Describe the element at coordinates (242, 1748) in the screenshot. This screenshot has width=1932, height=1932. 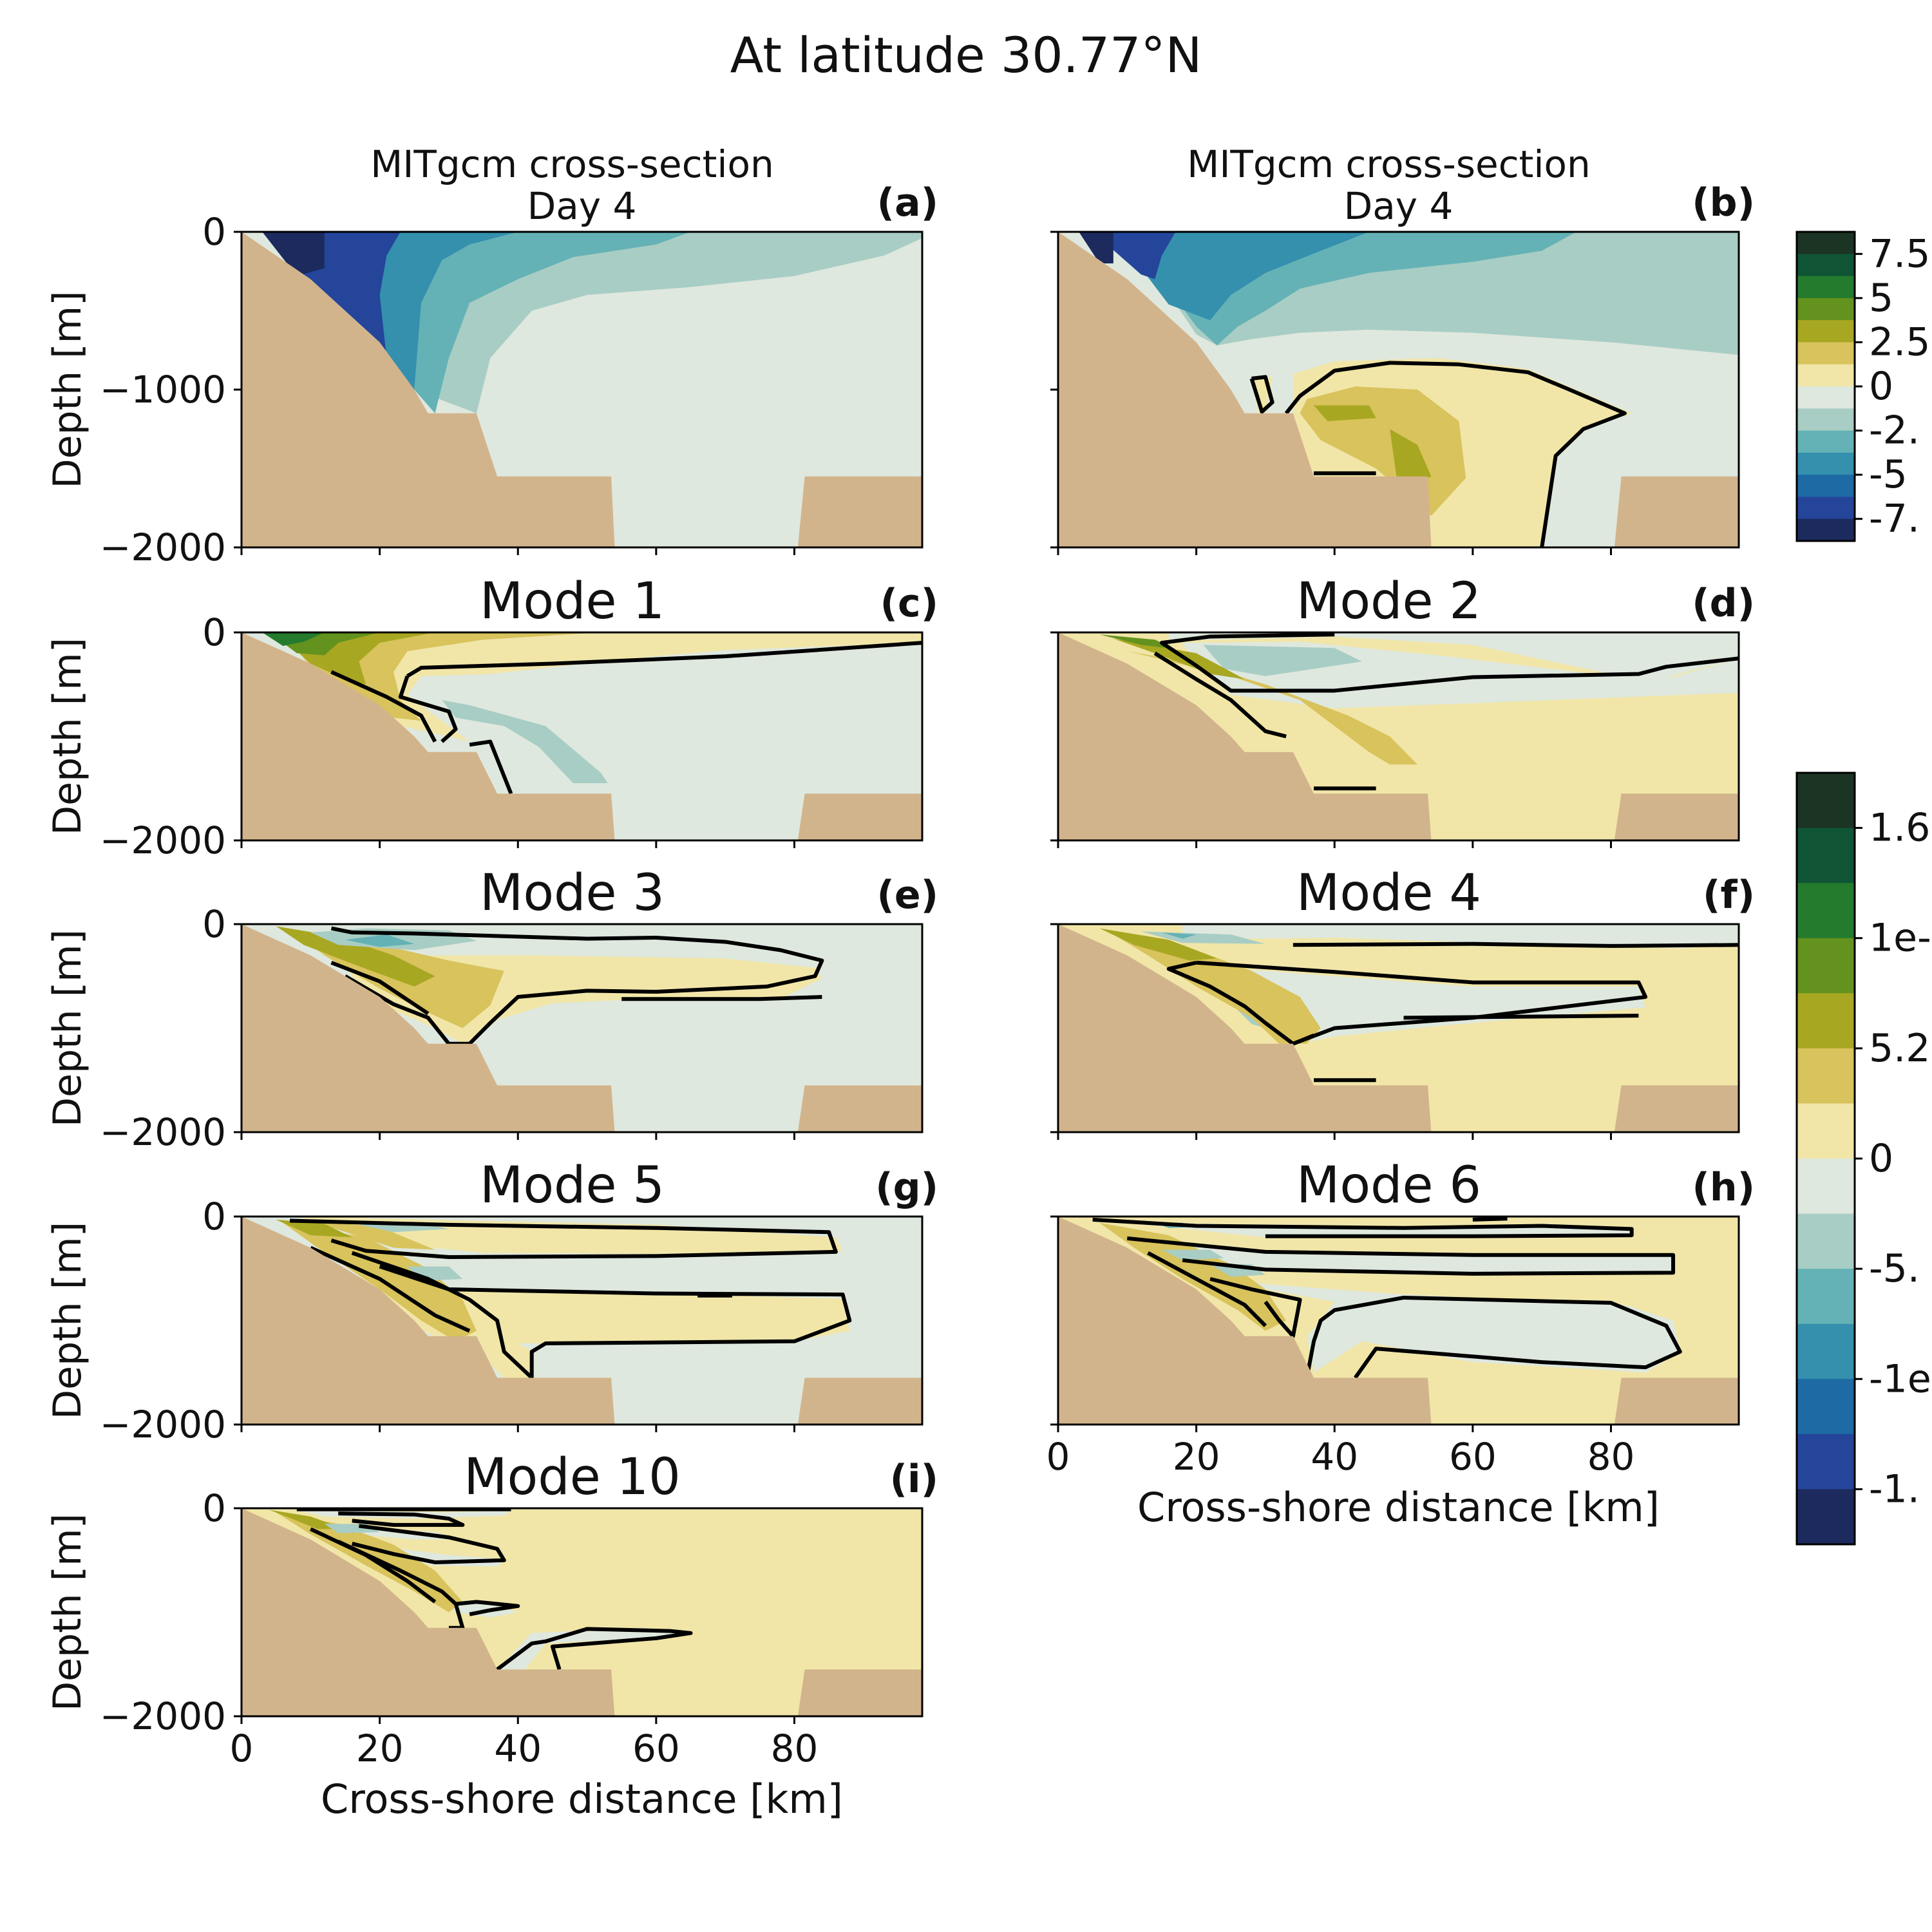
I see `x-tick-label: 0` at that location.